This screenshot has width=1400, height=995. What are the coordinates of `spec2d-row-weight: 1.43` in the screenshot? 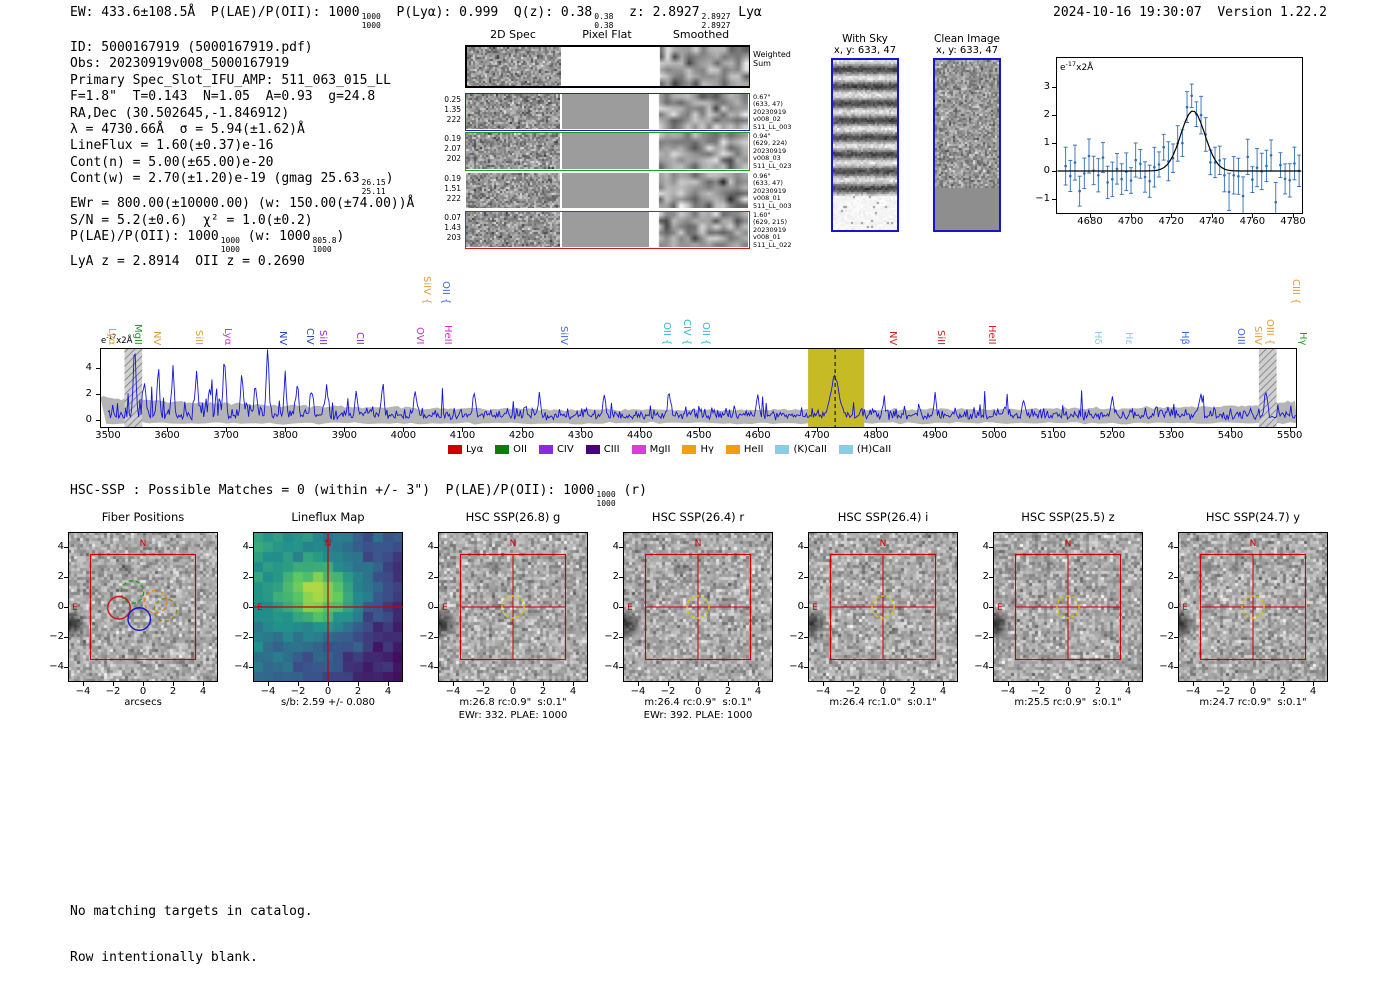 It's located at (452, 227).